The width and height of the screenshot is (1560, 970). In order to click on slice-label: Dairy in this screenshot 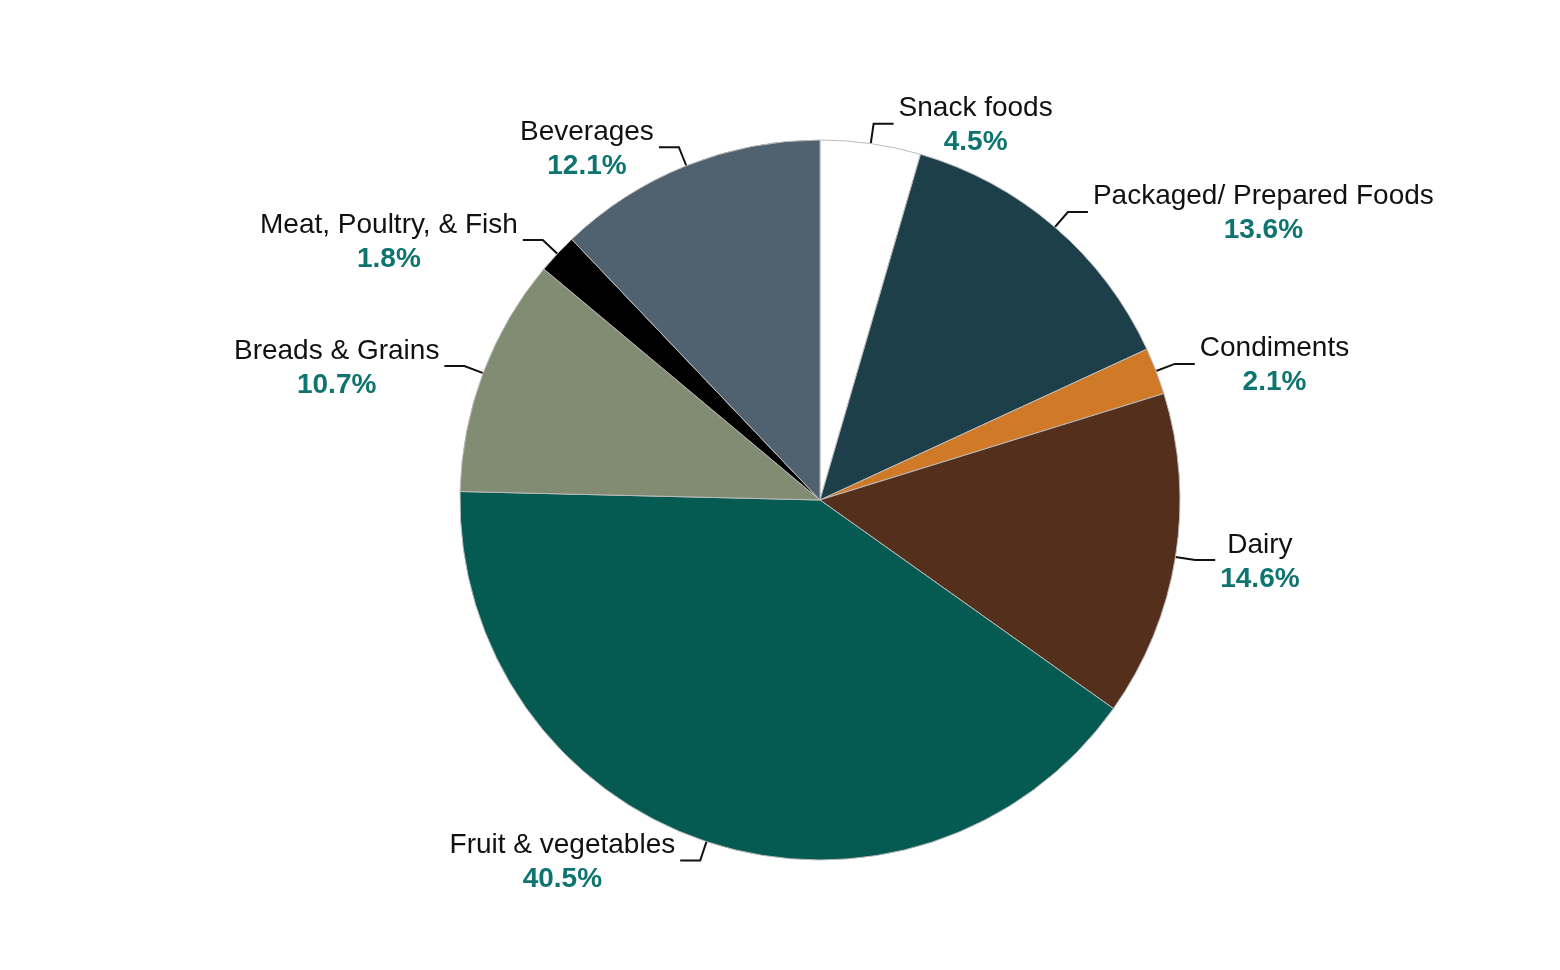, I will do `click(1260, 543)`.